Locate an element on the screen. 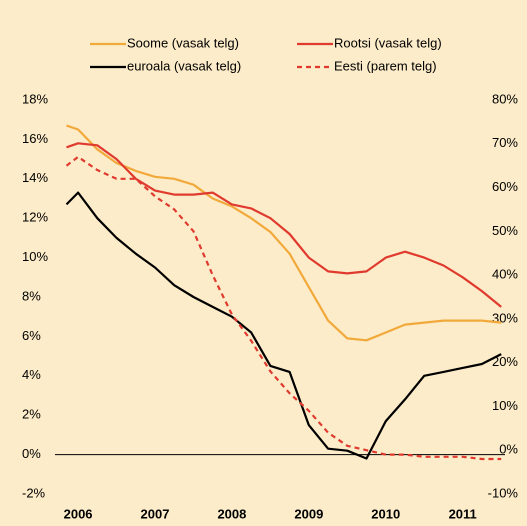  y2-tick-label: 80% is located at coordinates (505, 98).